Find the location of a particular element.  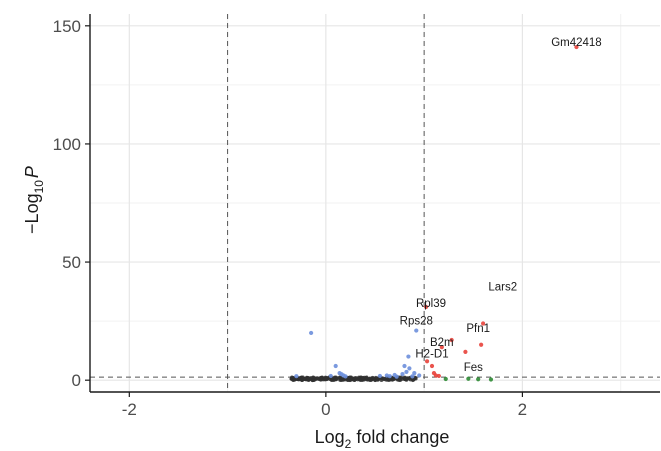

gene-label: Rpl39 is located at coordinates (431, 304).